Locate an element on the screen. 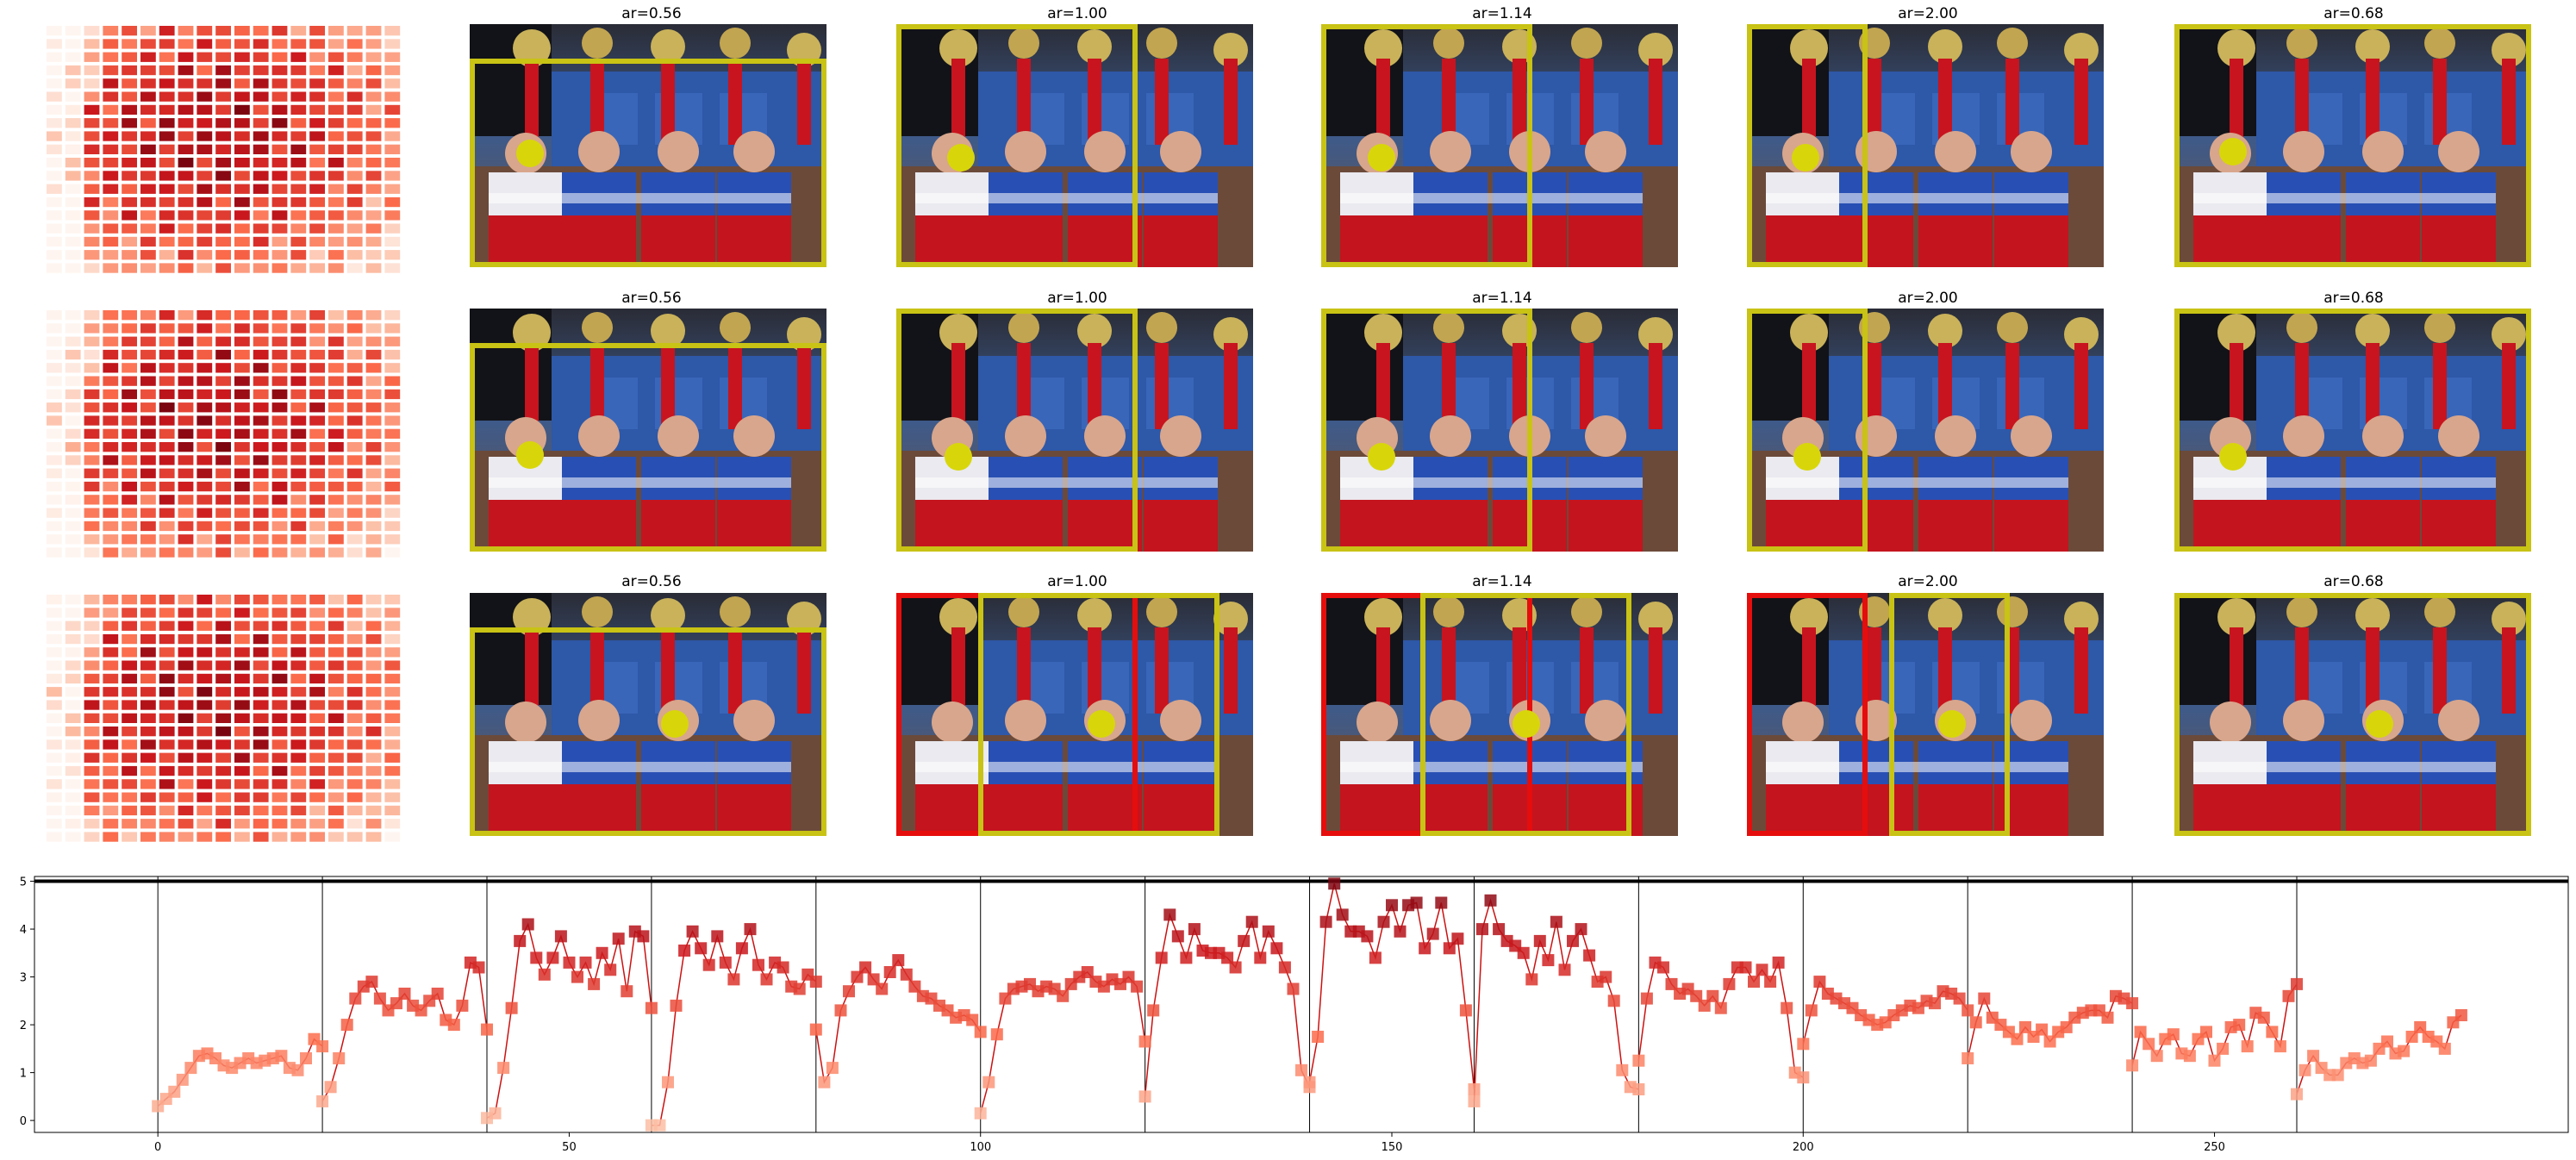 The image size is (2576, 1160). series-line is located at coordinates (734, 1026).